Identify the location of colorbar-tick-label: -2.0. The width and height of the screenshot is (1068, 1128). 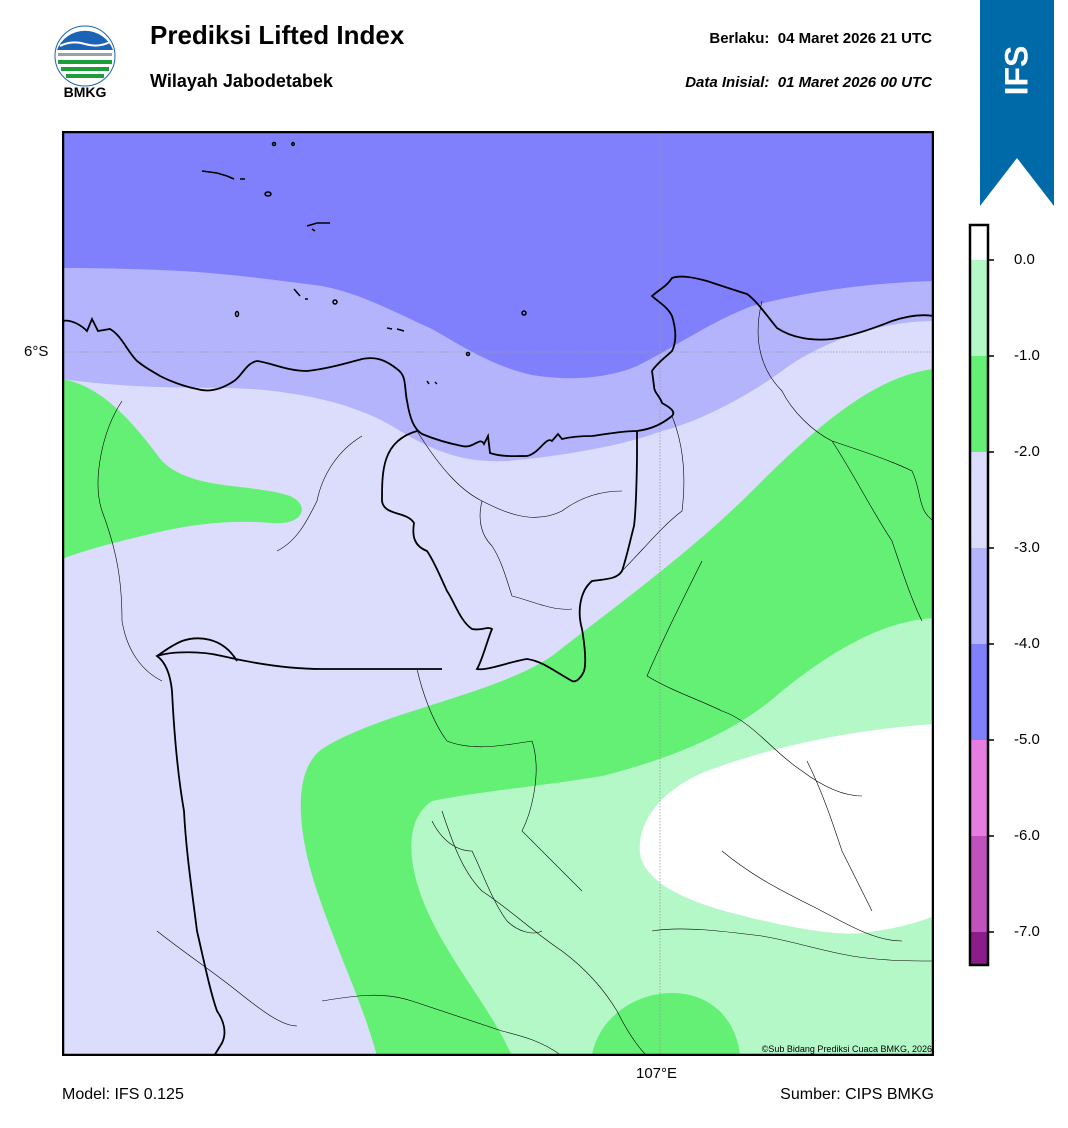
(1027, 451).